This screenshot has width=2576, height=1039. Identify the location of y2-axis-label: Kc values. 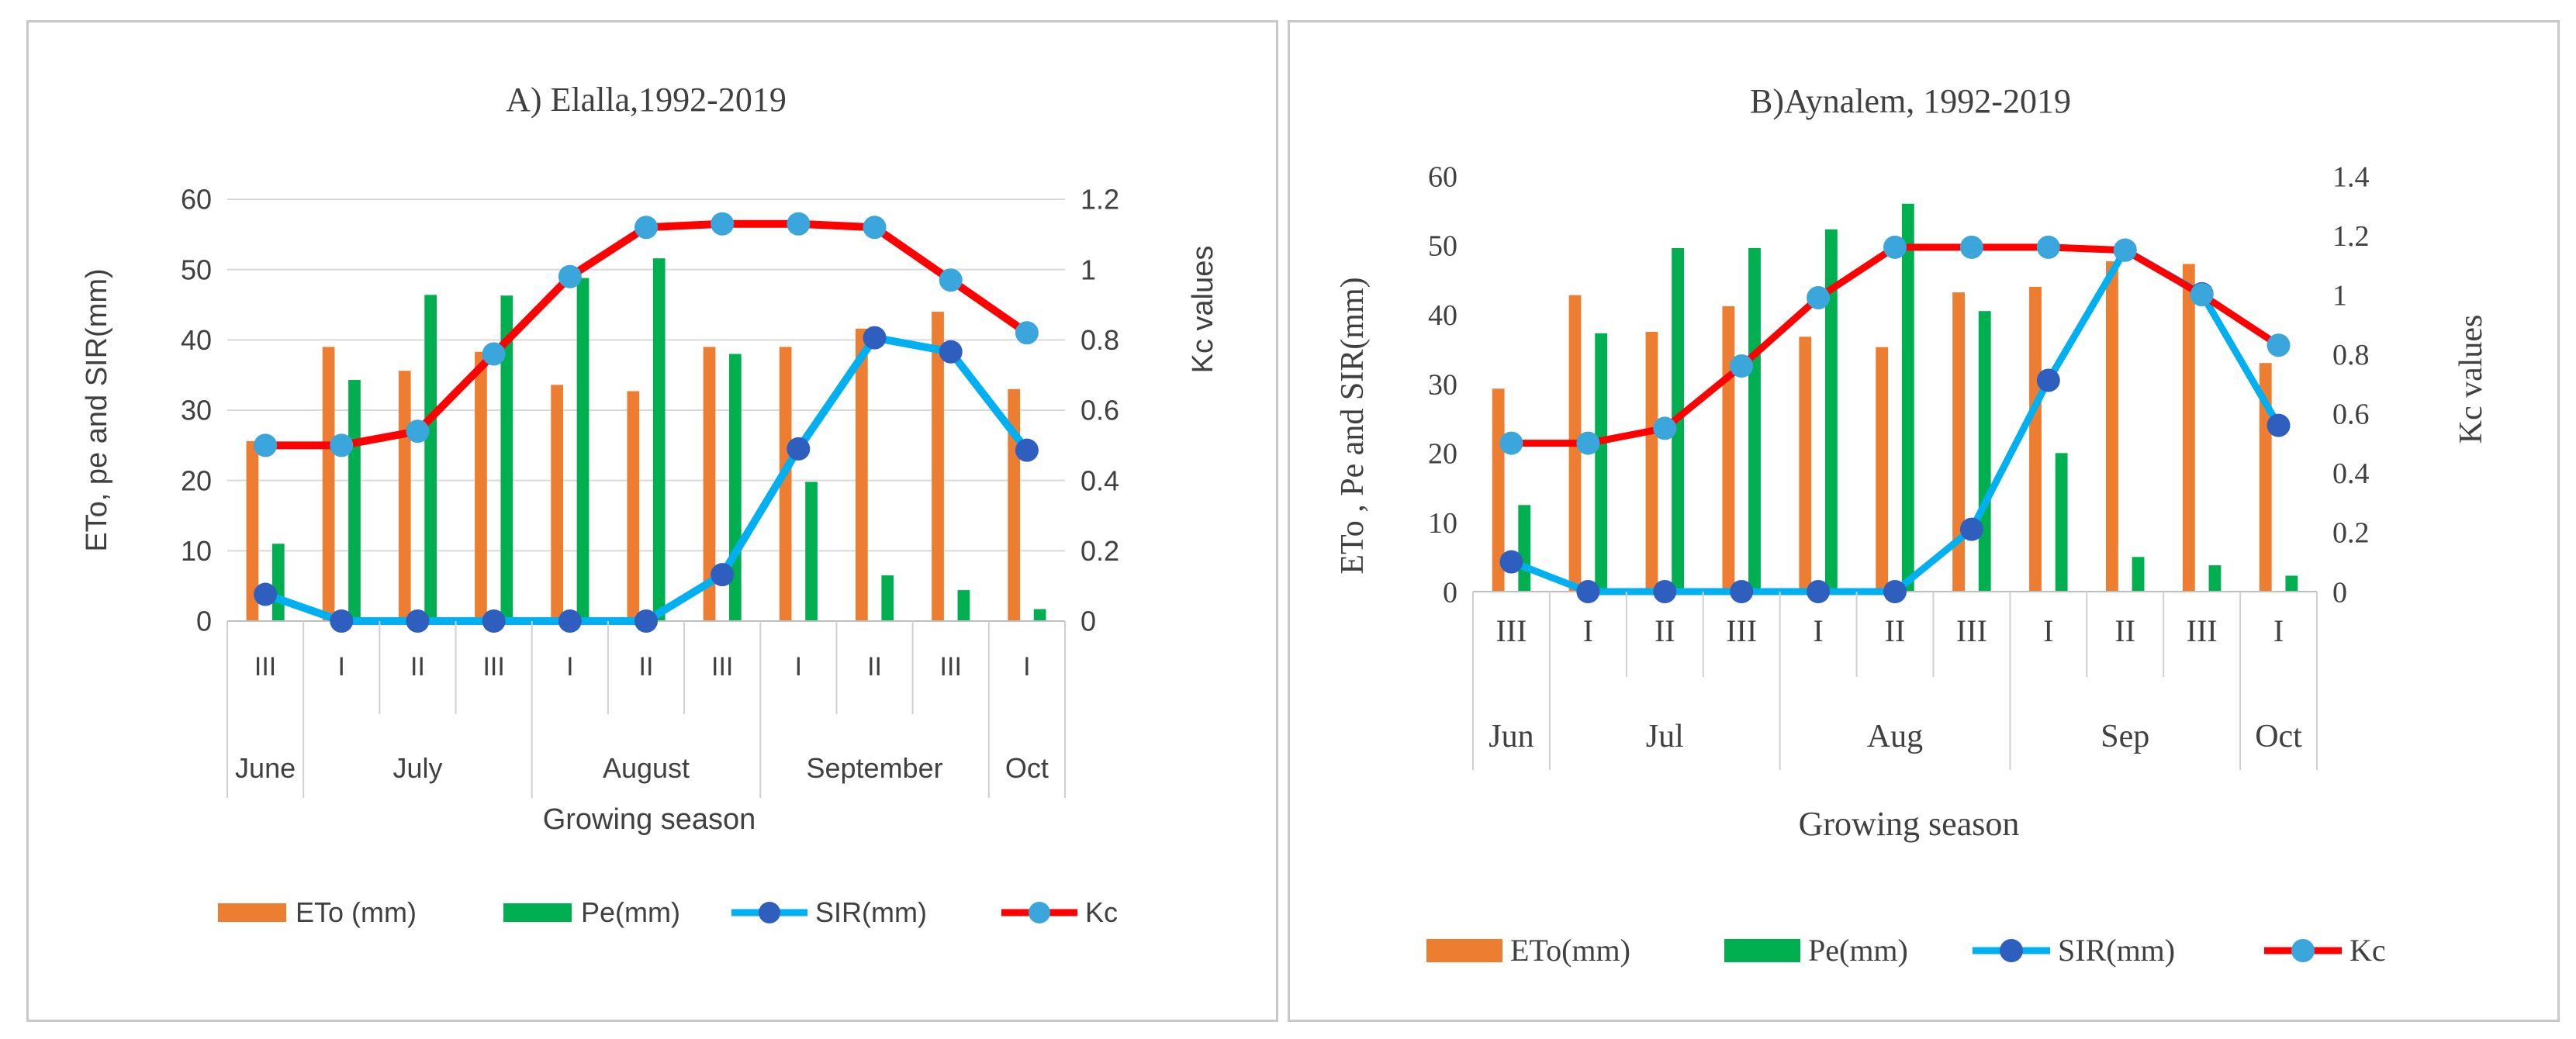
(1203, 310).